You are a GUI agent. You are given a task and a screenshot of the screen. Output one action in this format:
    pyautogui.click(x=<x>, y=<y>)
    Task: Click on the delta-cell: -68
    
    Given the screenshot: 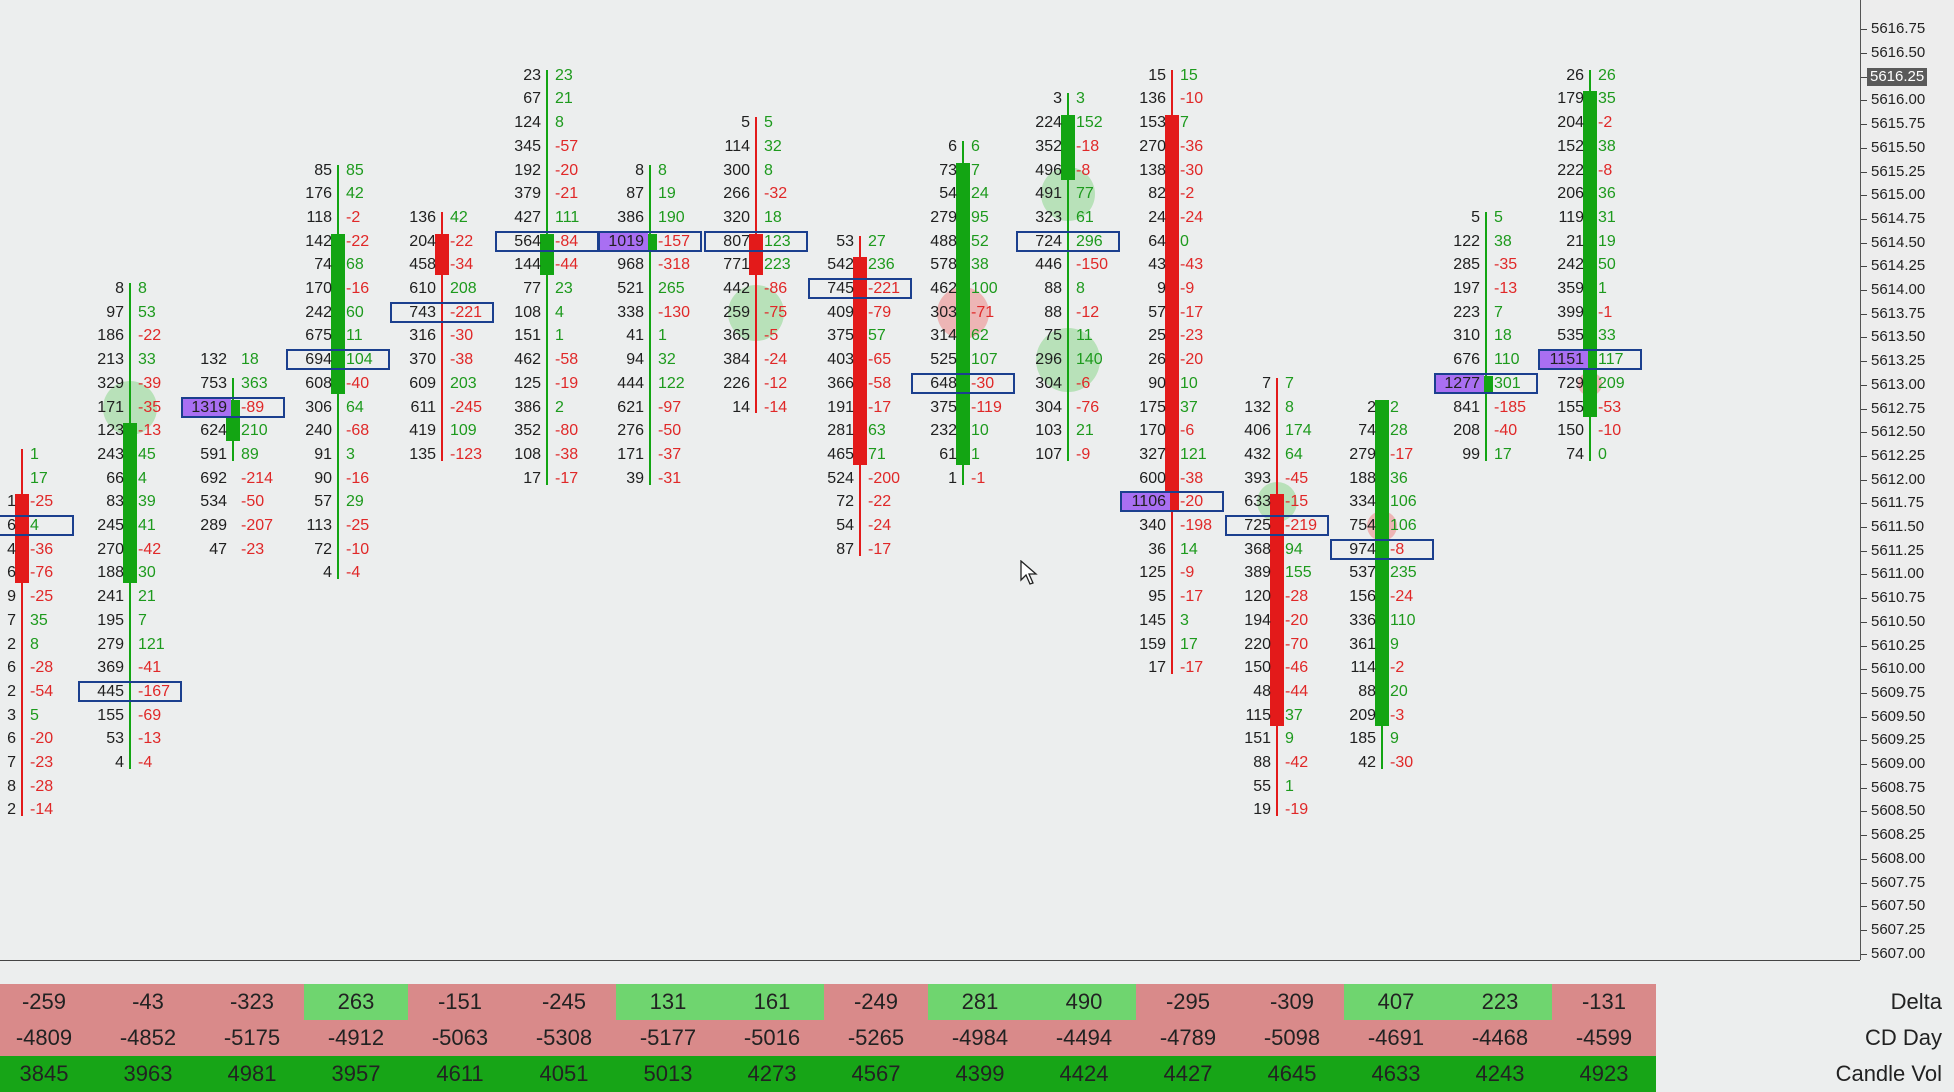 What is the action you would take?
    pyautogui.click(x=358, y=431)
    